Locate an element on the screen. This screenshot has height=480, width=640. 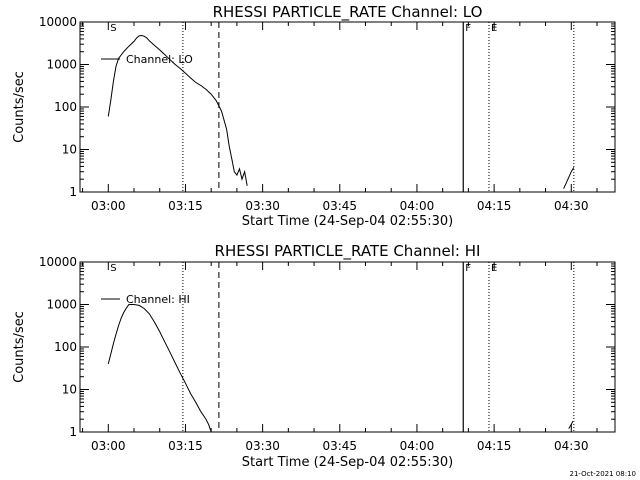
chart-title: RHESSI PARTICLE_RATE Channel: LO is located at coordinates (348, 12).